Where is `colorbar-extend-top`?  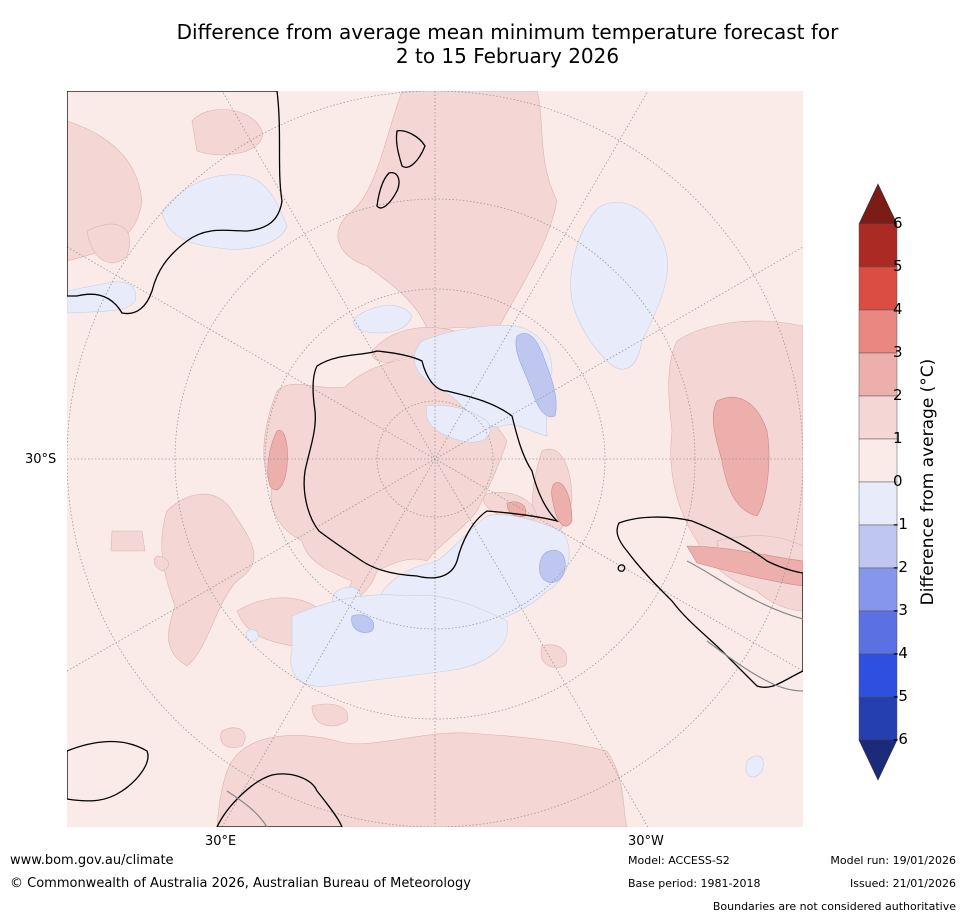 colorbar-extend-top is located at coordinates (878, 204).